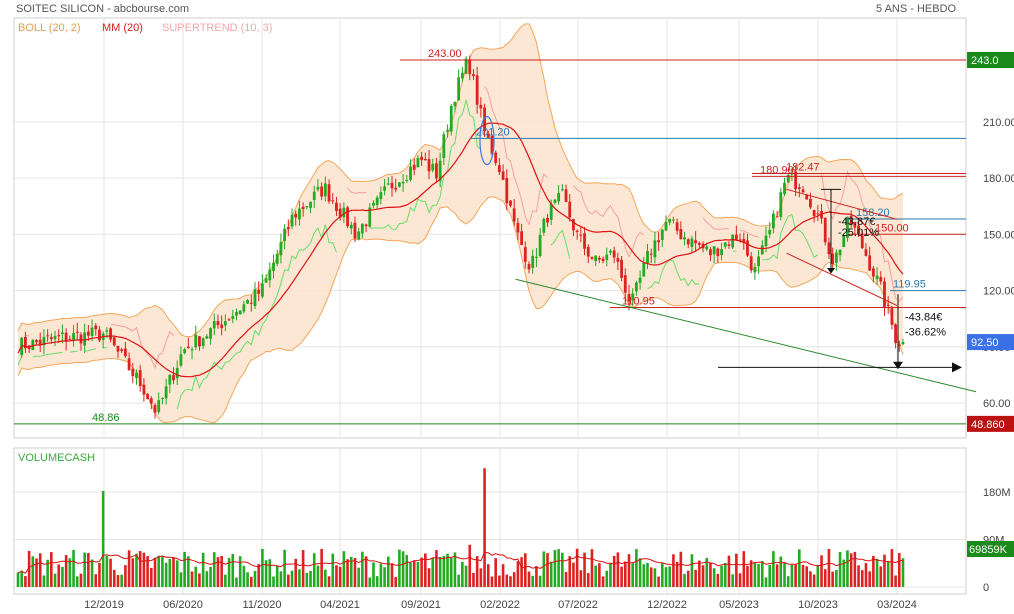 The width and height of the screenshot is (1014, 614). I want to click on level-label: 180.90, so click(777, 170).